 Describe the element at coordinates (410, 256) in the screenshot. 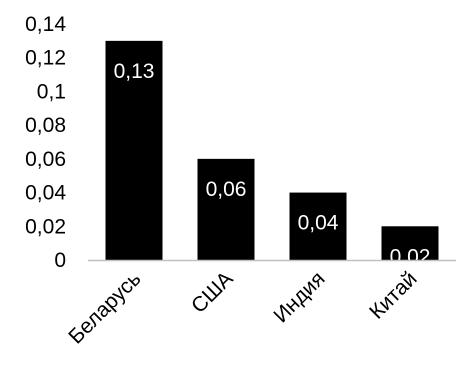

I see `data-label: 0,02` at that location.